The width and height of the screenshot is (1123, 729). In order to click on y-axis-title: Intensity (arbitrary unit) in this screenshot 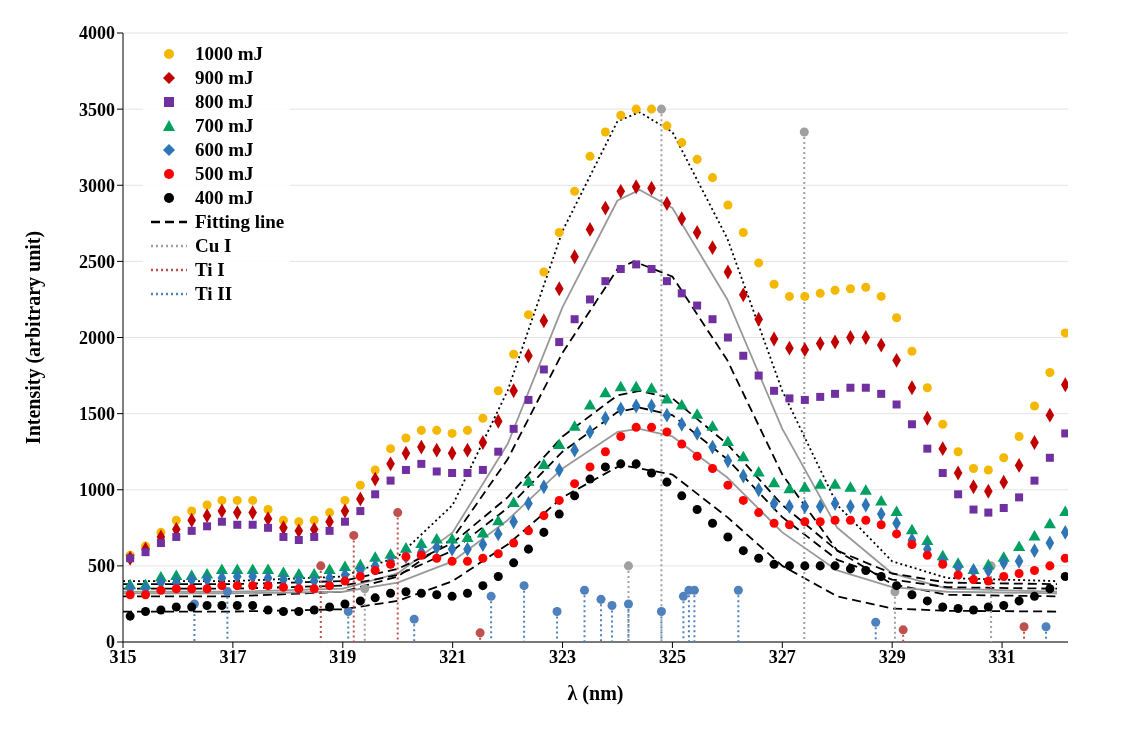, I will do `click(34, 337)`.